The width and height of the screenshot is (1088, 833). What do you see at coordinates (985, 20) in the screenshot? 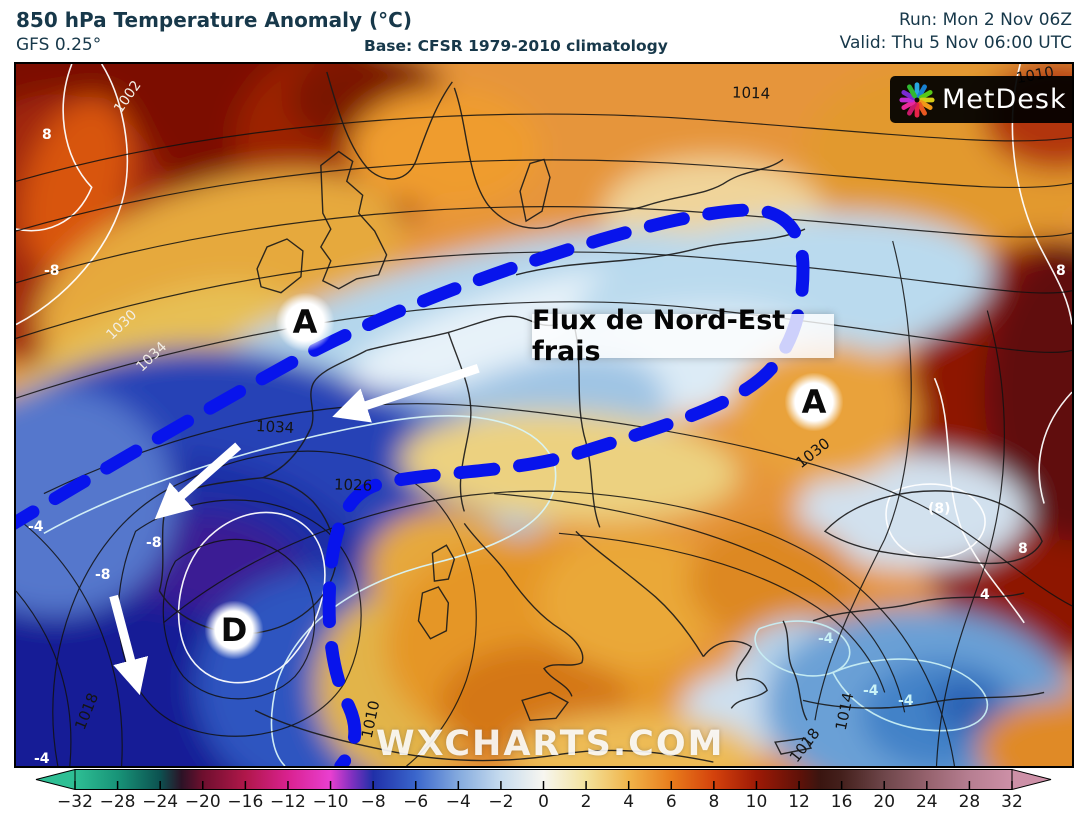
I see `run-time-label: Run: Mon 2 Nov 06Z` at bounding box center [985, 20].